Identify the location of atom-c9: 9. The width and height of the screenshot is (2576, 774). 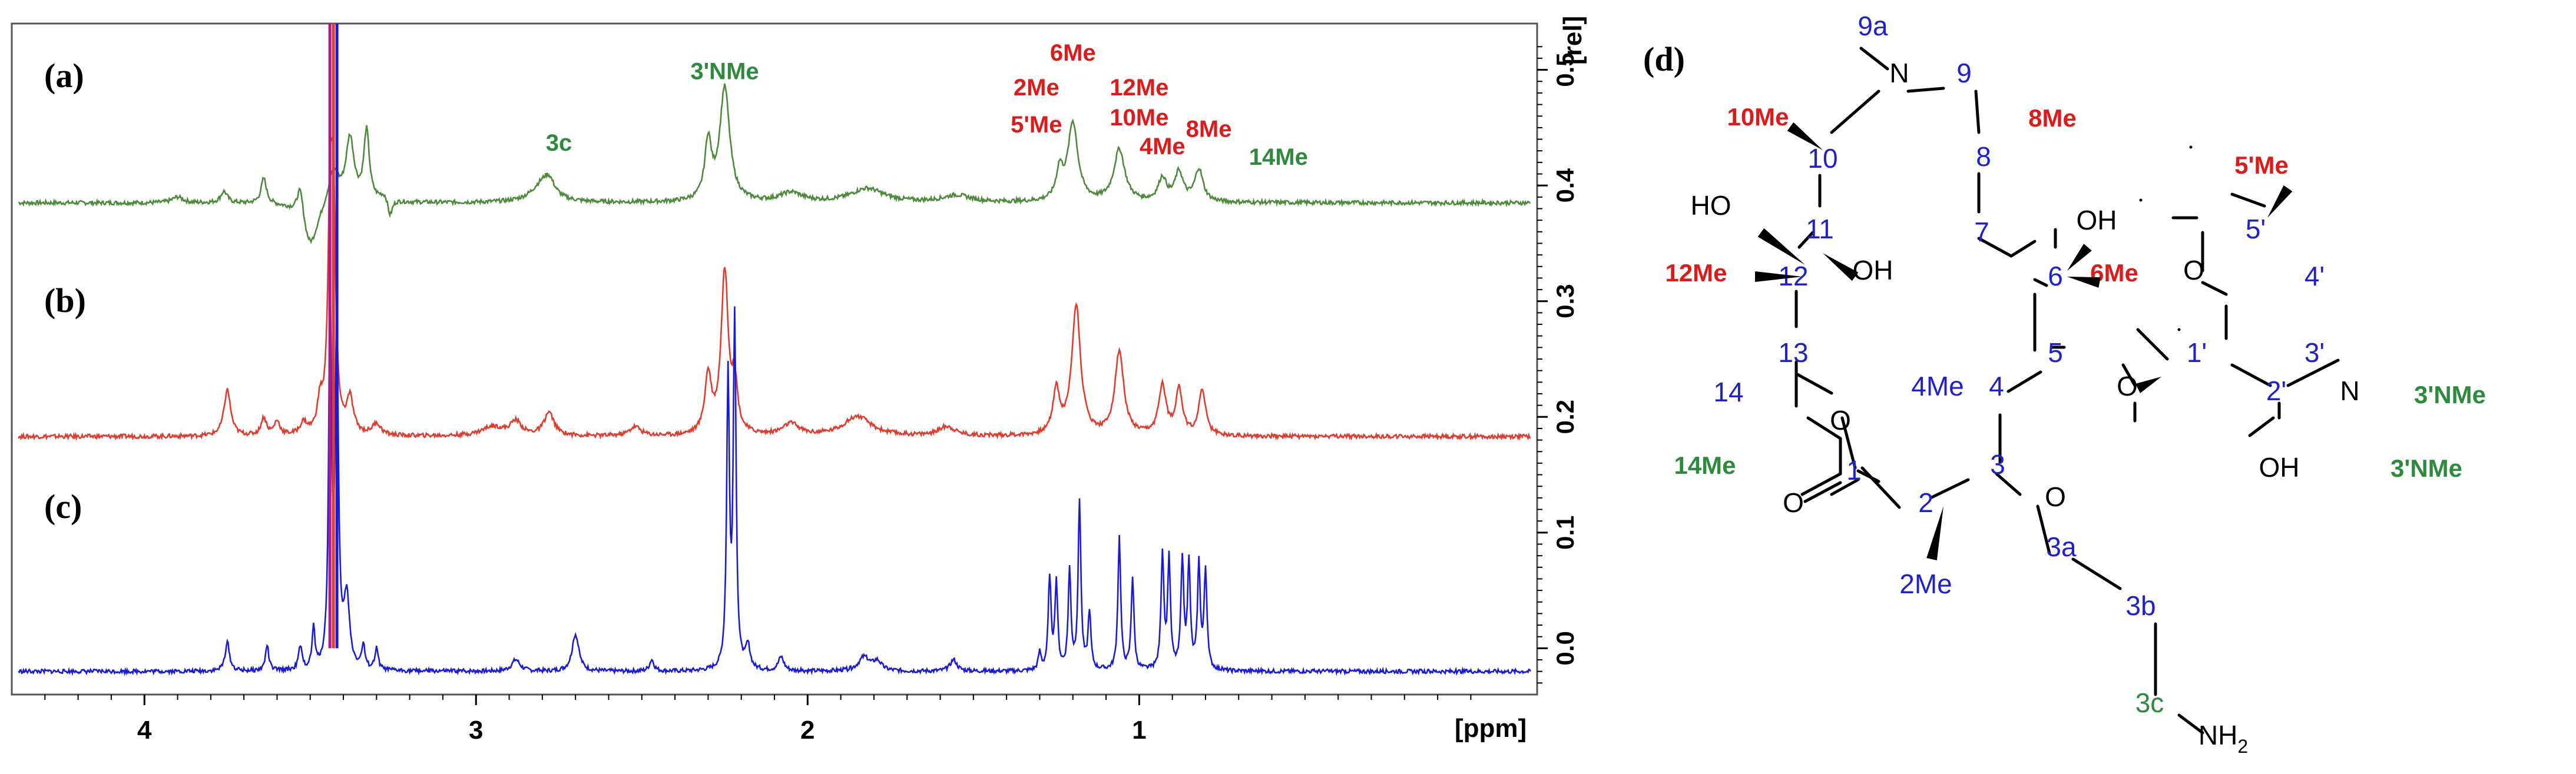
(1964, 73).